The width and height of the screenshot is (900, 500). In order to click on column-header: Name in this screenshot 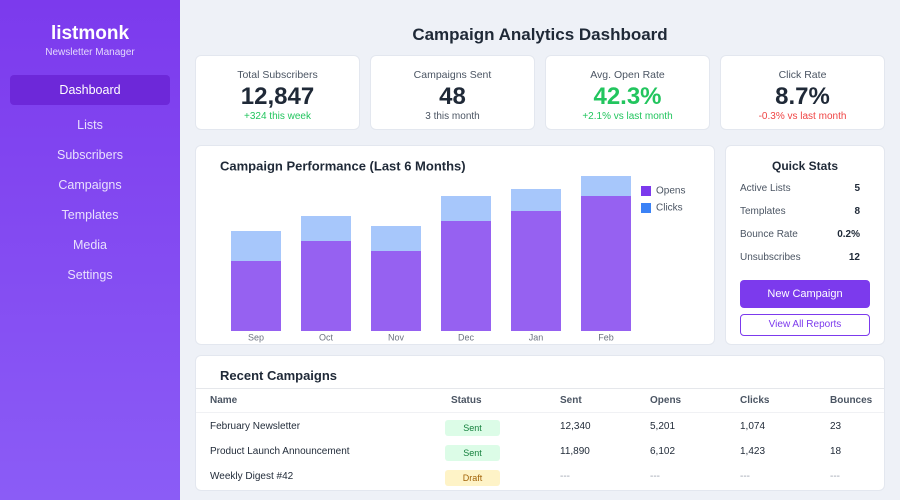, I will do `click(224, 400)`.